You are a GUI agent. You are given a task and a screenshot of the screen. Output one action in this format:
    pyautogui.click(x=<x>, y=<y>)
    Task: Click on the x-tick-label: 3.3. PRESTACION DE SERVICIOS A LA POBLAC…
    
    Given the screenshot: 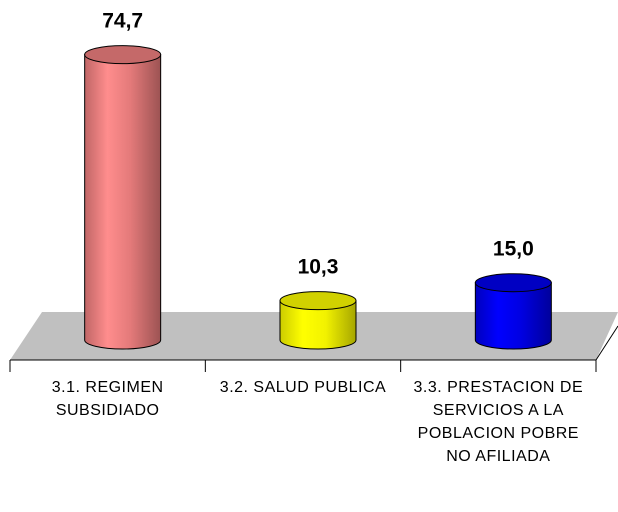 What is the action you would take?
    pyautogui.click(x=498, y=422)
    